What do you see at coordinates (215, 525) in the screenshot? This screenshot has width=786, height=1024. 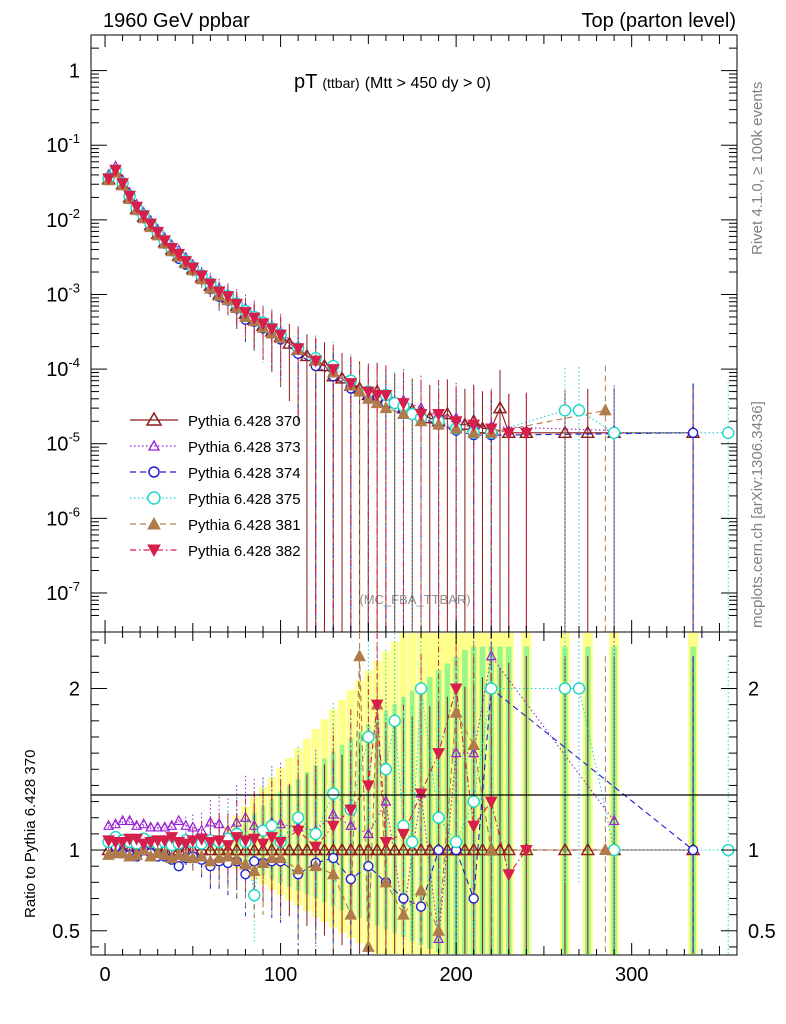 I see `legend-entry: Pythia 6.428 381` at bounding box center [215, 525].